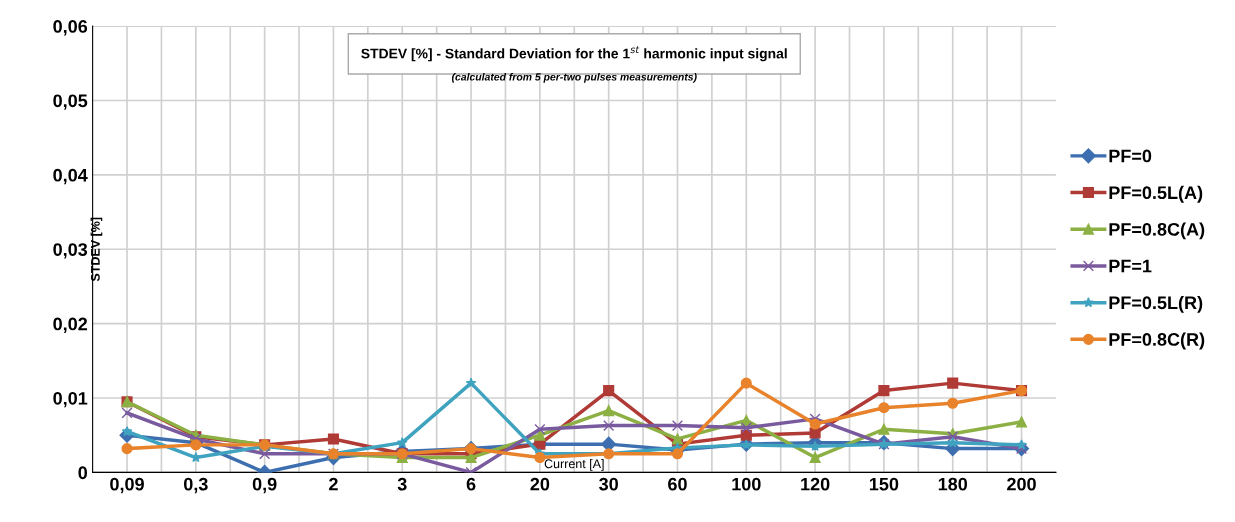 The width and height of the screenshot is (1235, 522). Describe the element at coordinates (540, 484) in the screenshot. I see `x-tick-label: 20` at that location.